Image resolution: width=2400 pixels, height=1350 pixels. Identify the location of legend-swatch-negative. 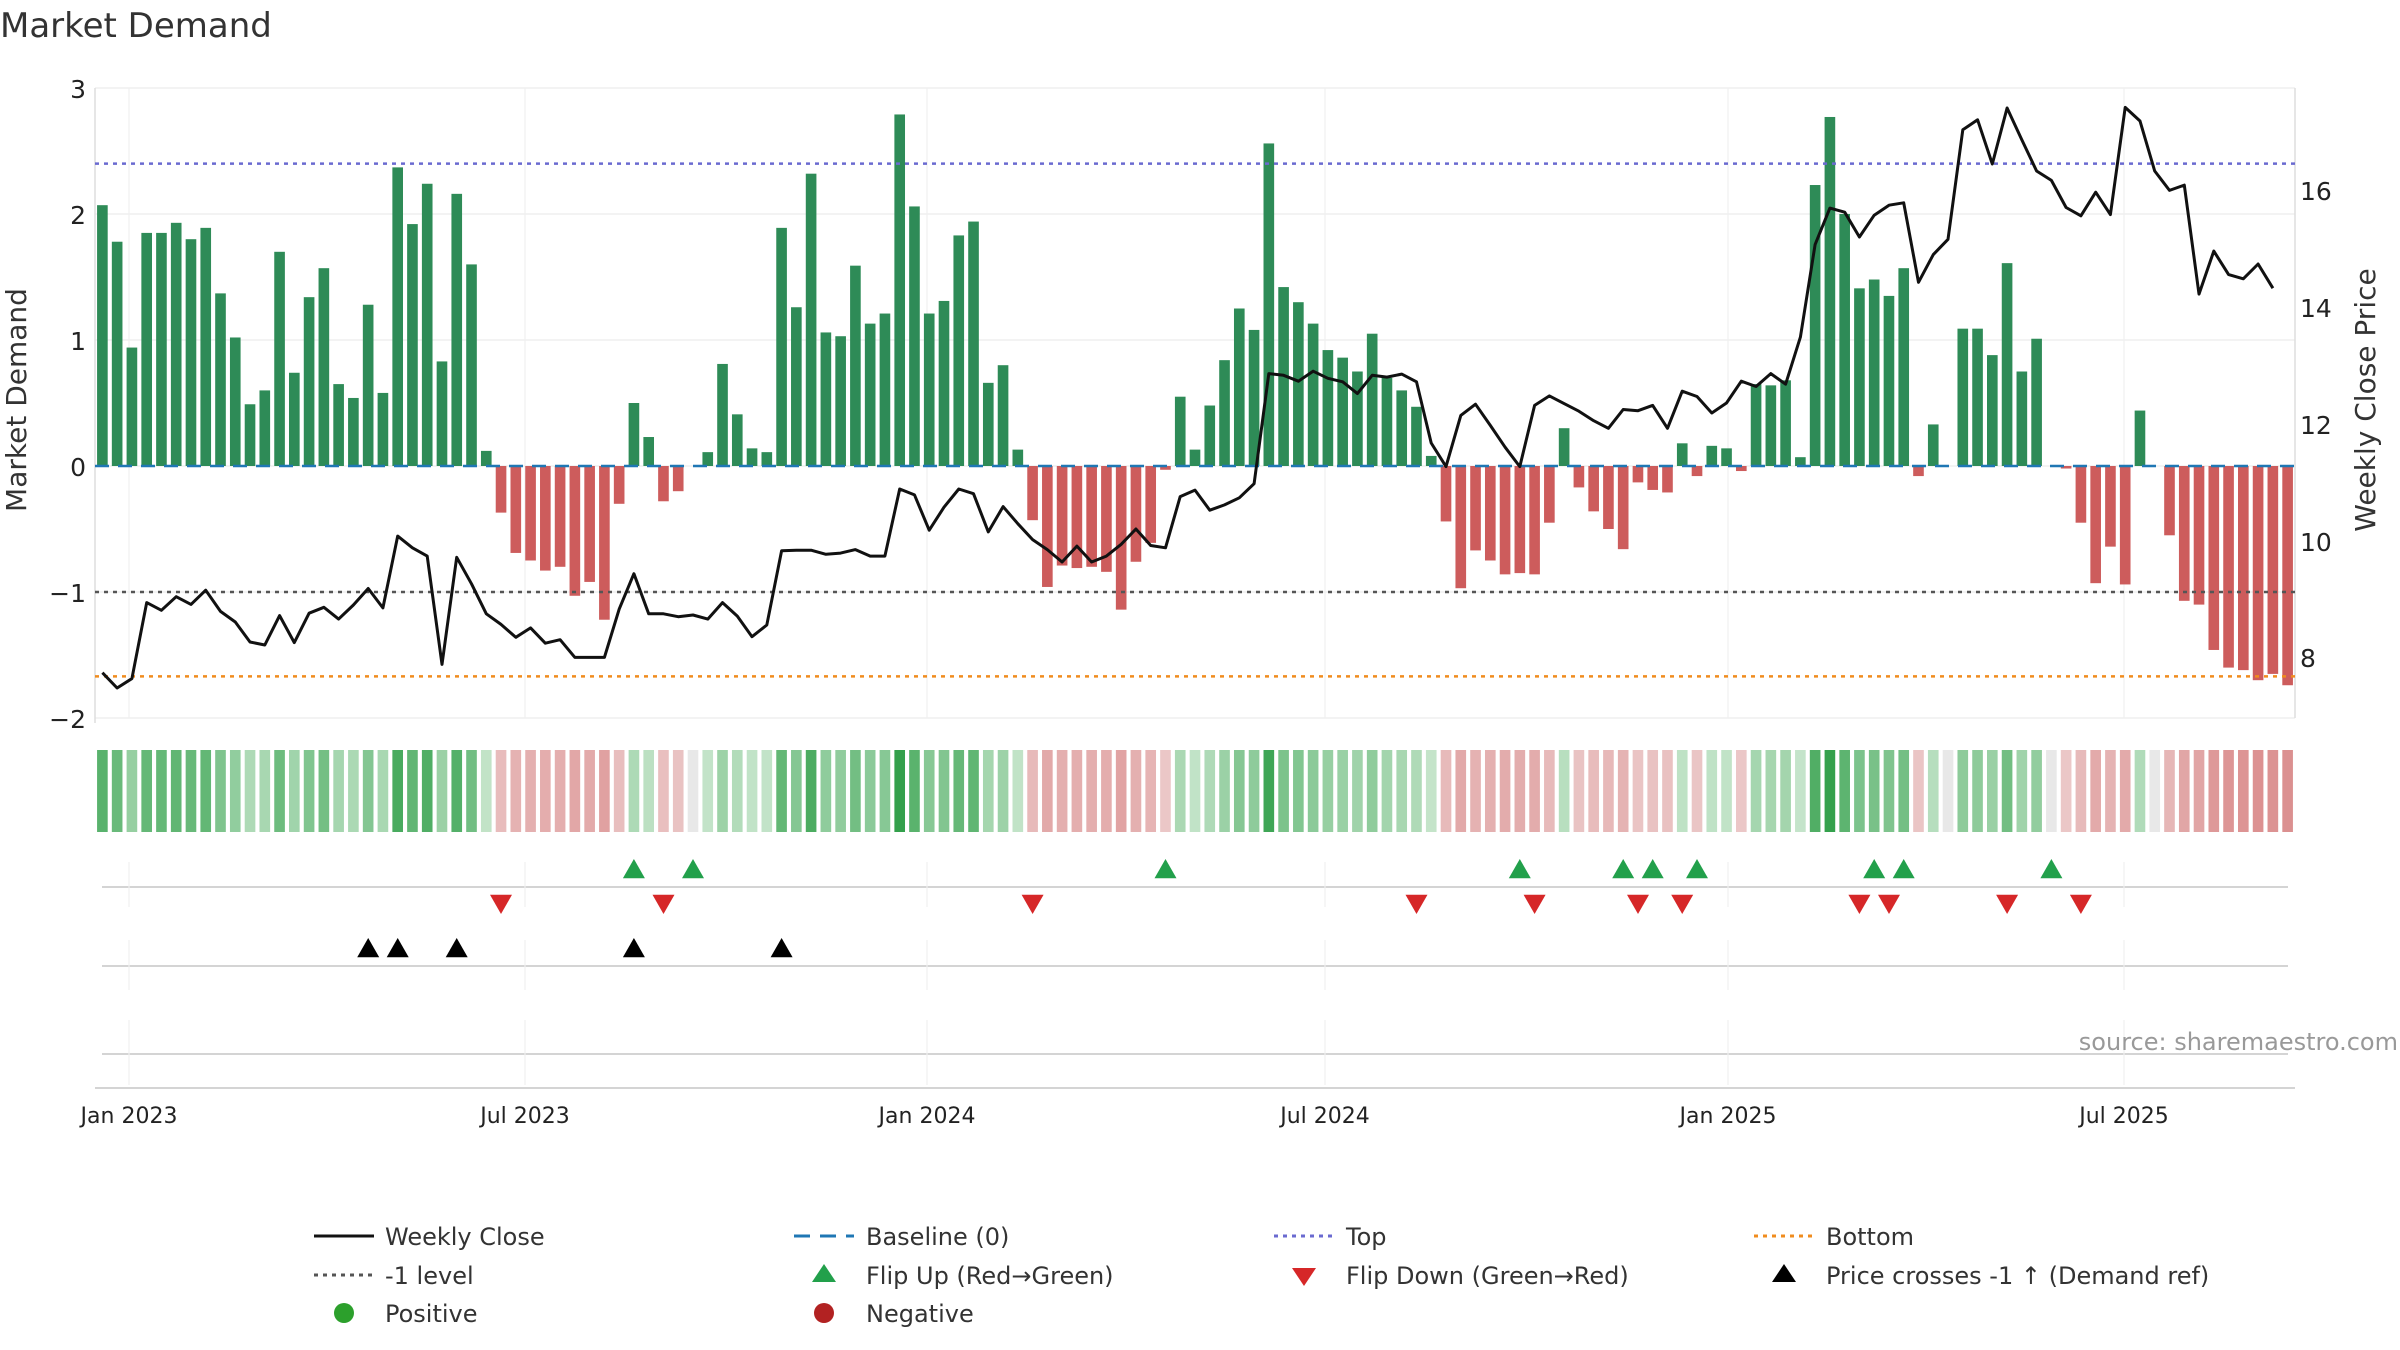
(824, 1313).